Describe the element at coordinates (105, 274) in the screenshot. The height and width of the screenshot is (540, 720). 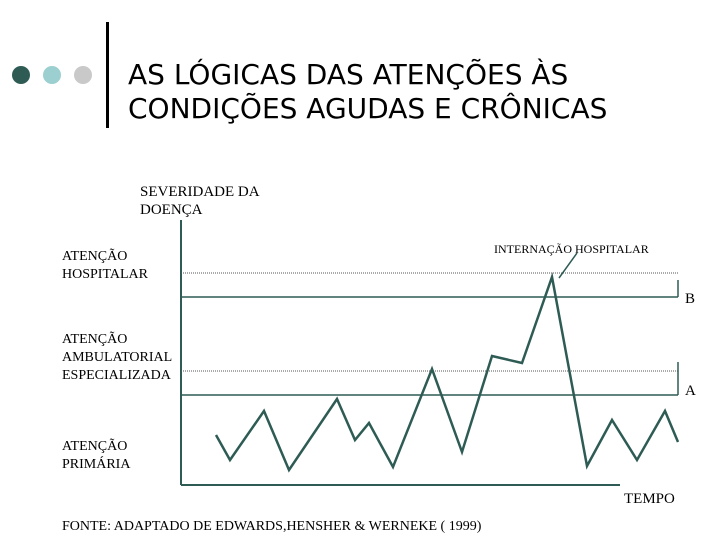
I see `level-hospital-line-2: HOSPITALAR` at that location.